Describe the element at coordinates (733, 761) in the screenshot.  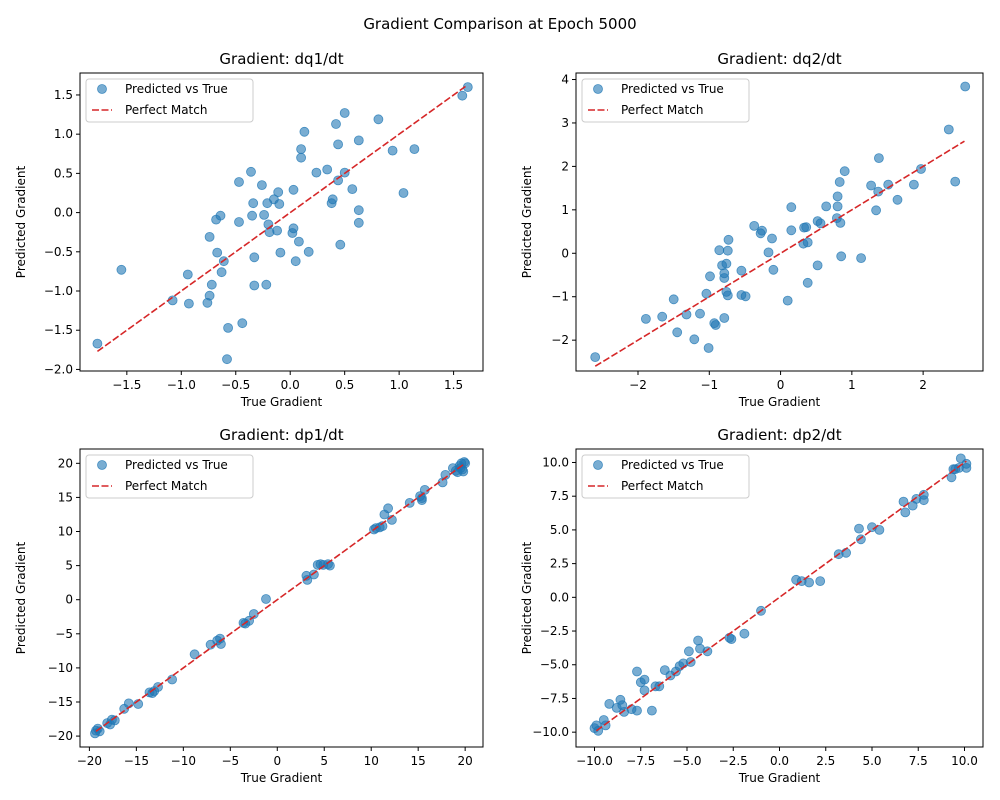
I see `x-tick-label: −2.5` at that location.